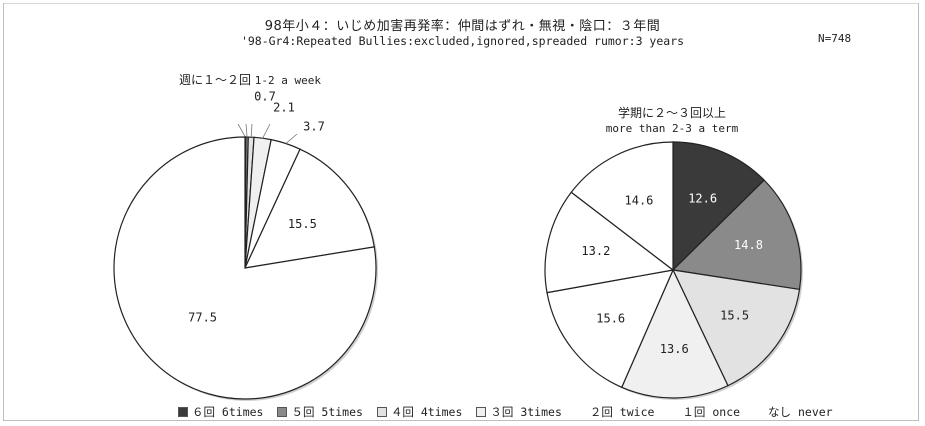 This screenshot has width=925, height=426. I want to click on pie-slice-label: 14.6, so click(639, 201).